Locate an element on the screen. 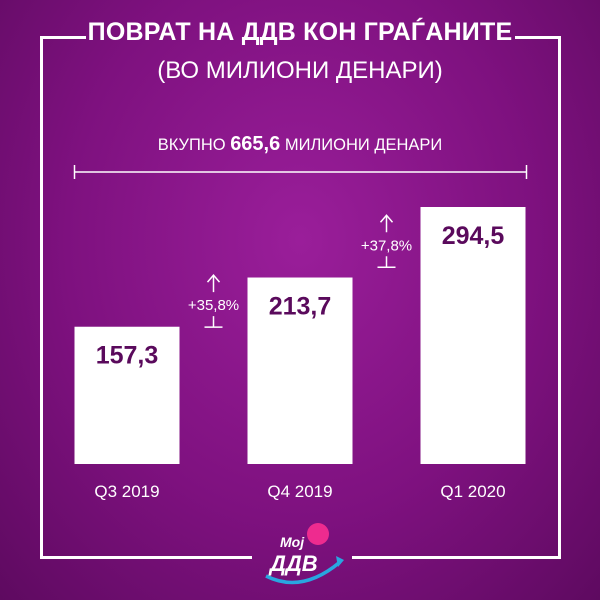 The image size is (600, 600). logo-text-line1: Мој is located at coordinates (292, 542).